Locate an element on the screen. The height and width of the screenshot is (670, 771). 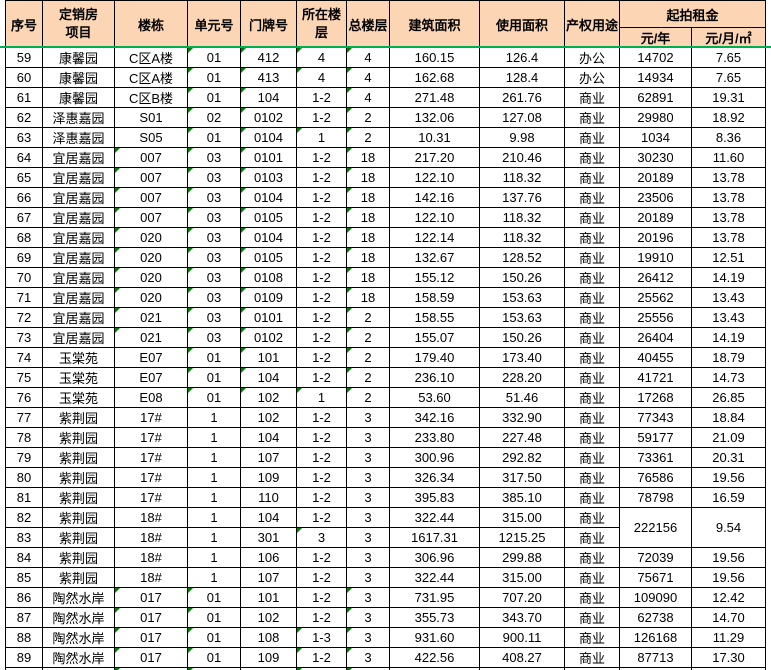
cell-index: 63 is located at coordinates (24, 138).